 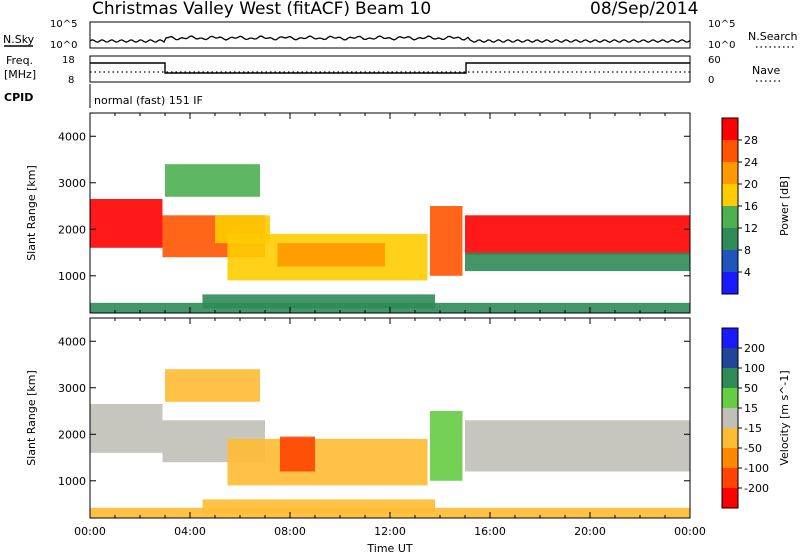 What do you see at coordinates (751, 388) in the screenshot?
I see `colorbar-tick-label: 50` at bounding box center [751, 388].